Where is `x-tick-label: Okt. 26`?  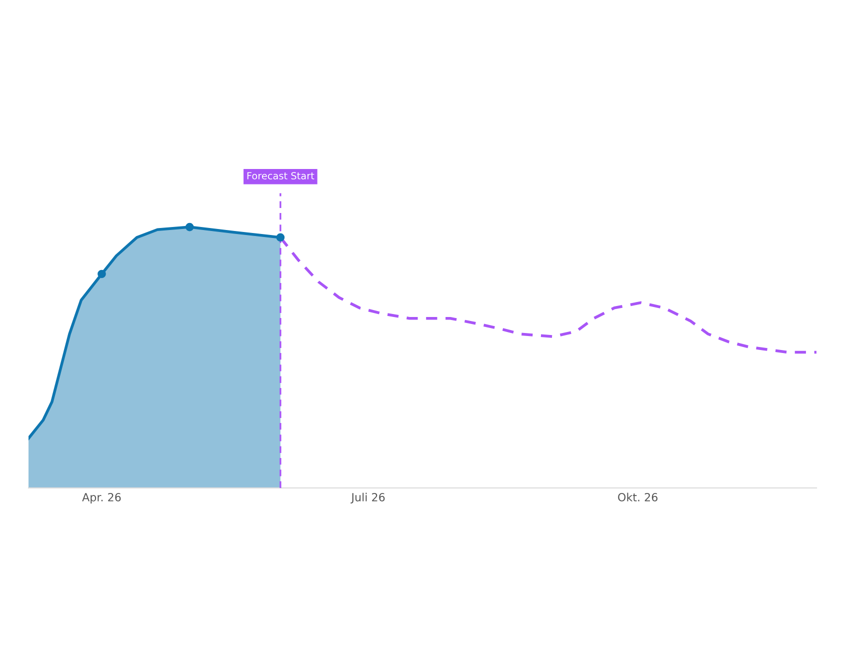 x-tick-label: Okt. 26 is located at coordinates (638, 497).